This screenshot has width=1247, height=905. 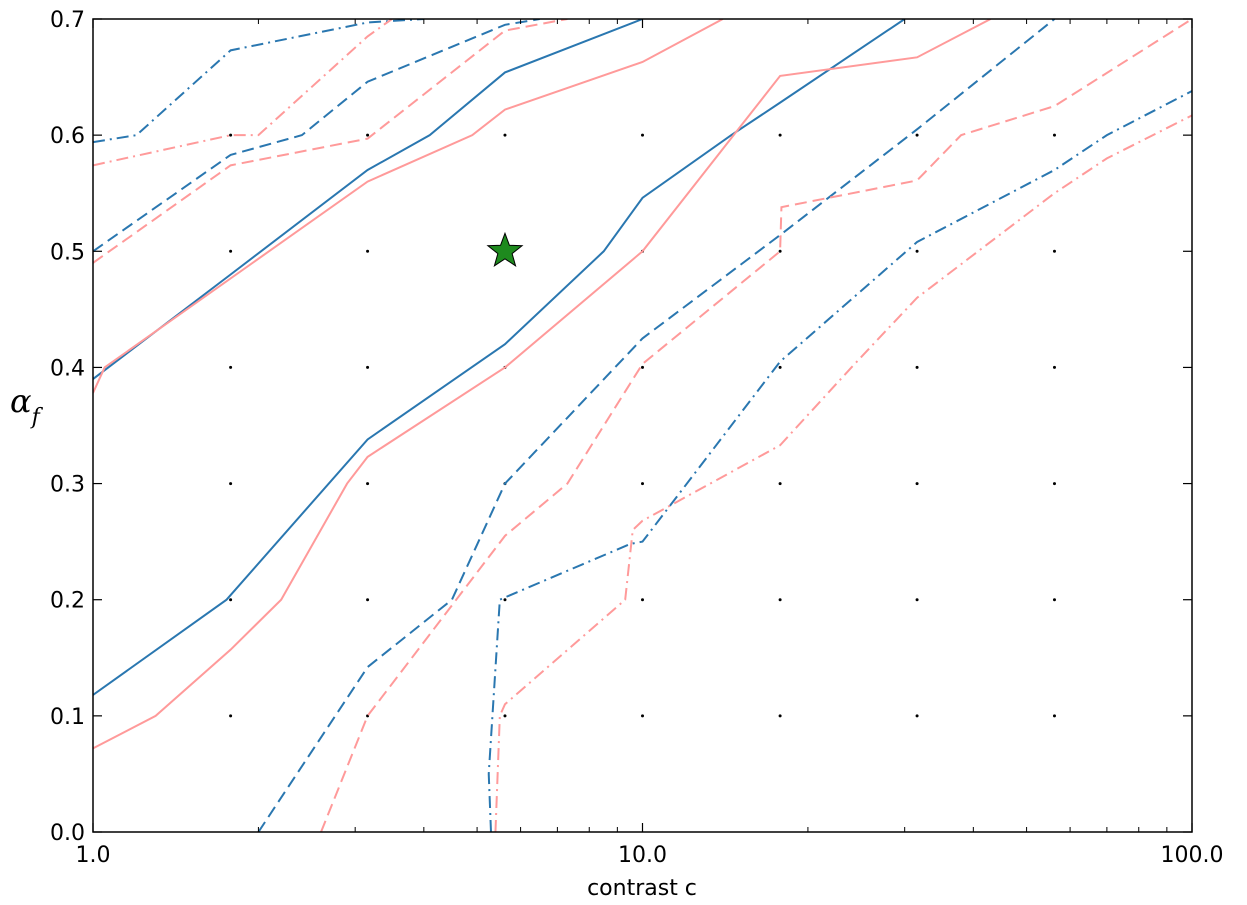 I want to click on y-axis-symbol: α, so click(x=21, y=401).